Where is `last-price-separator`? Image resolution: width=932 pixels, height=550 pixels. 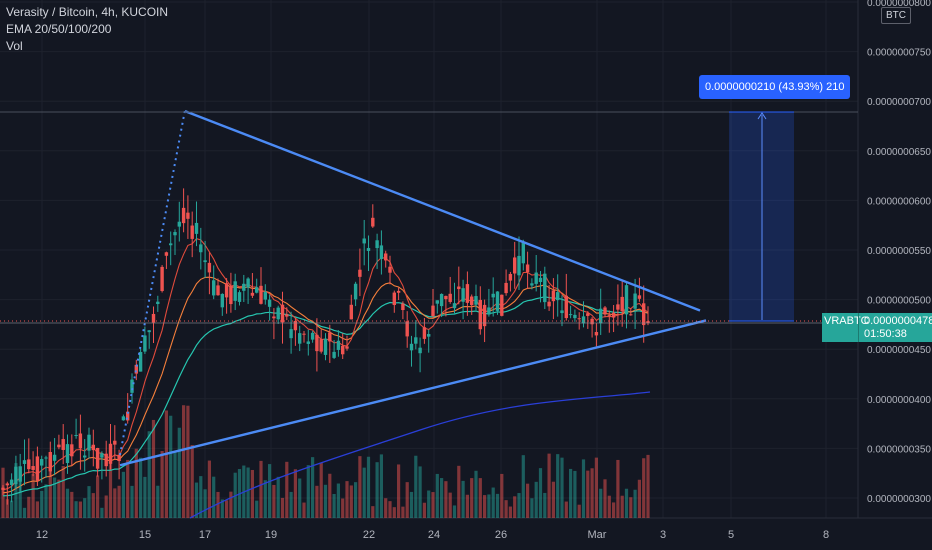
last-price-separator is located at coordinates (858, 327).